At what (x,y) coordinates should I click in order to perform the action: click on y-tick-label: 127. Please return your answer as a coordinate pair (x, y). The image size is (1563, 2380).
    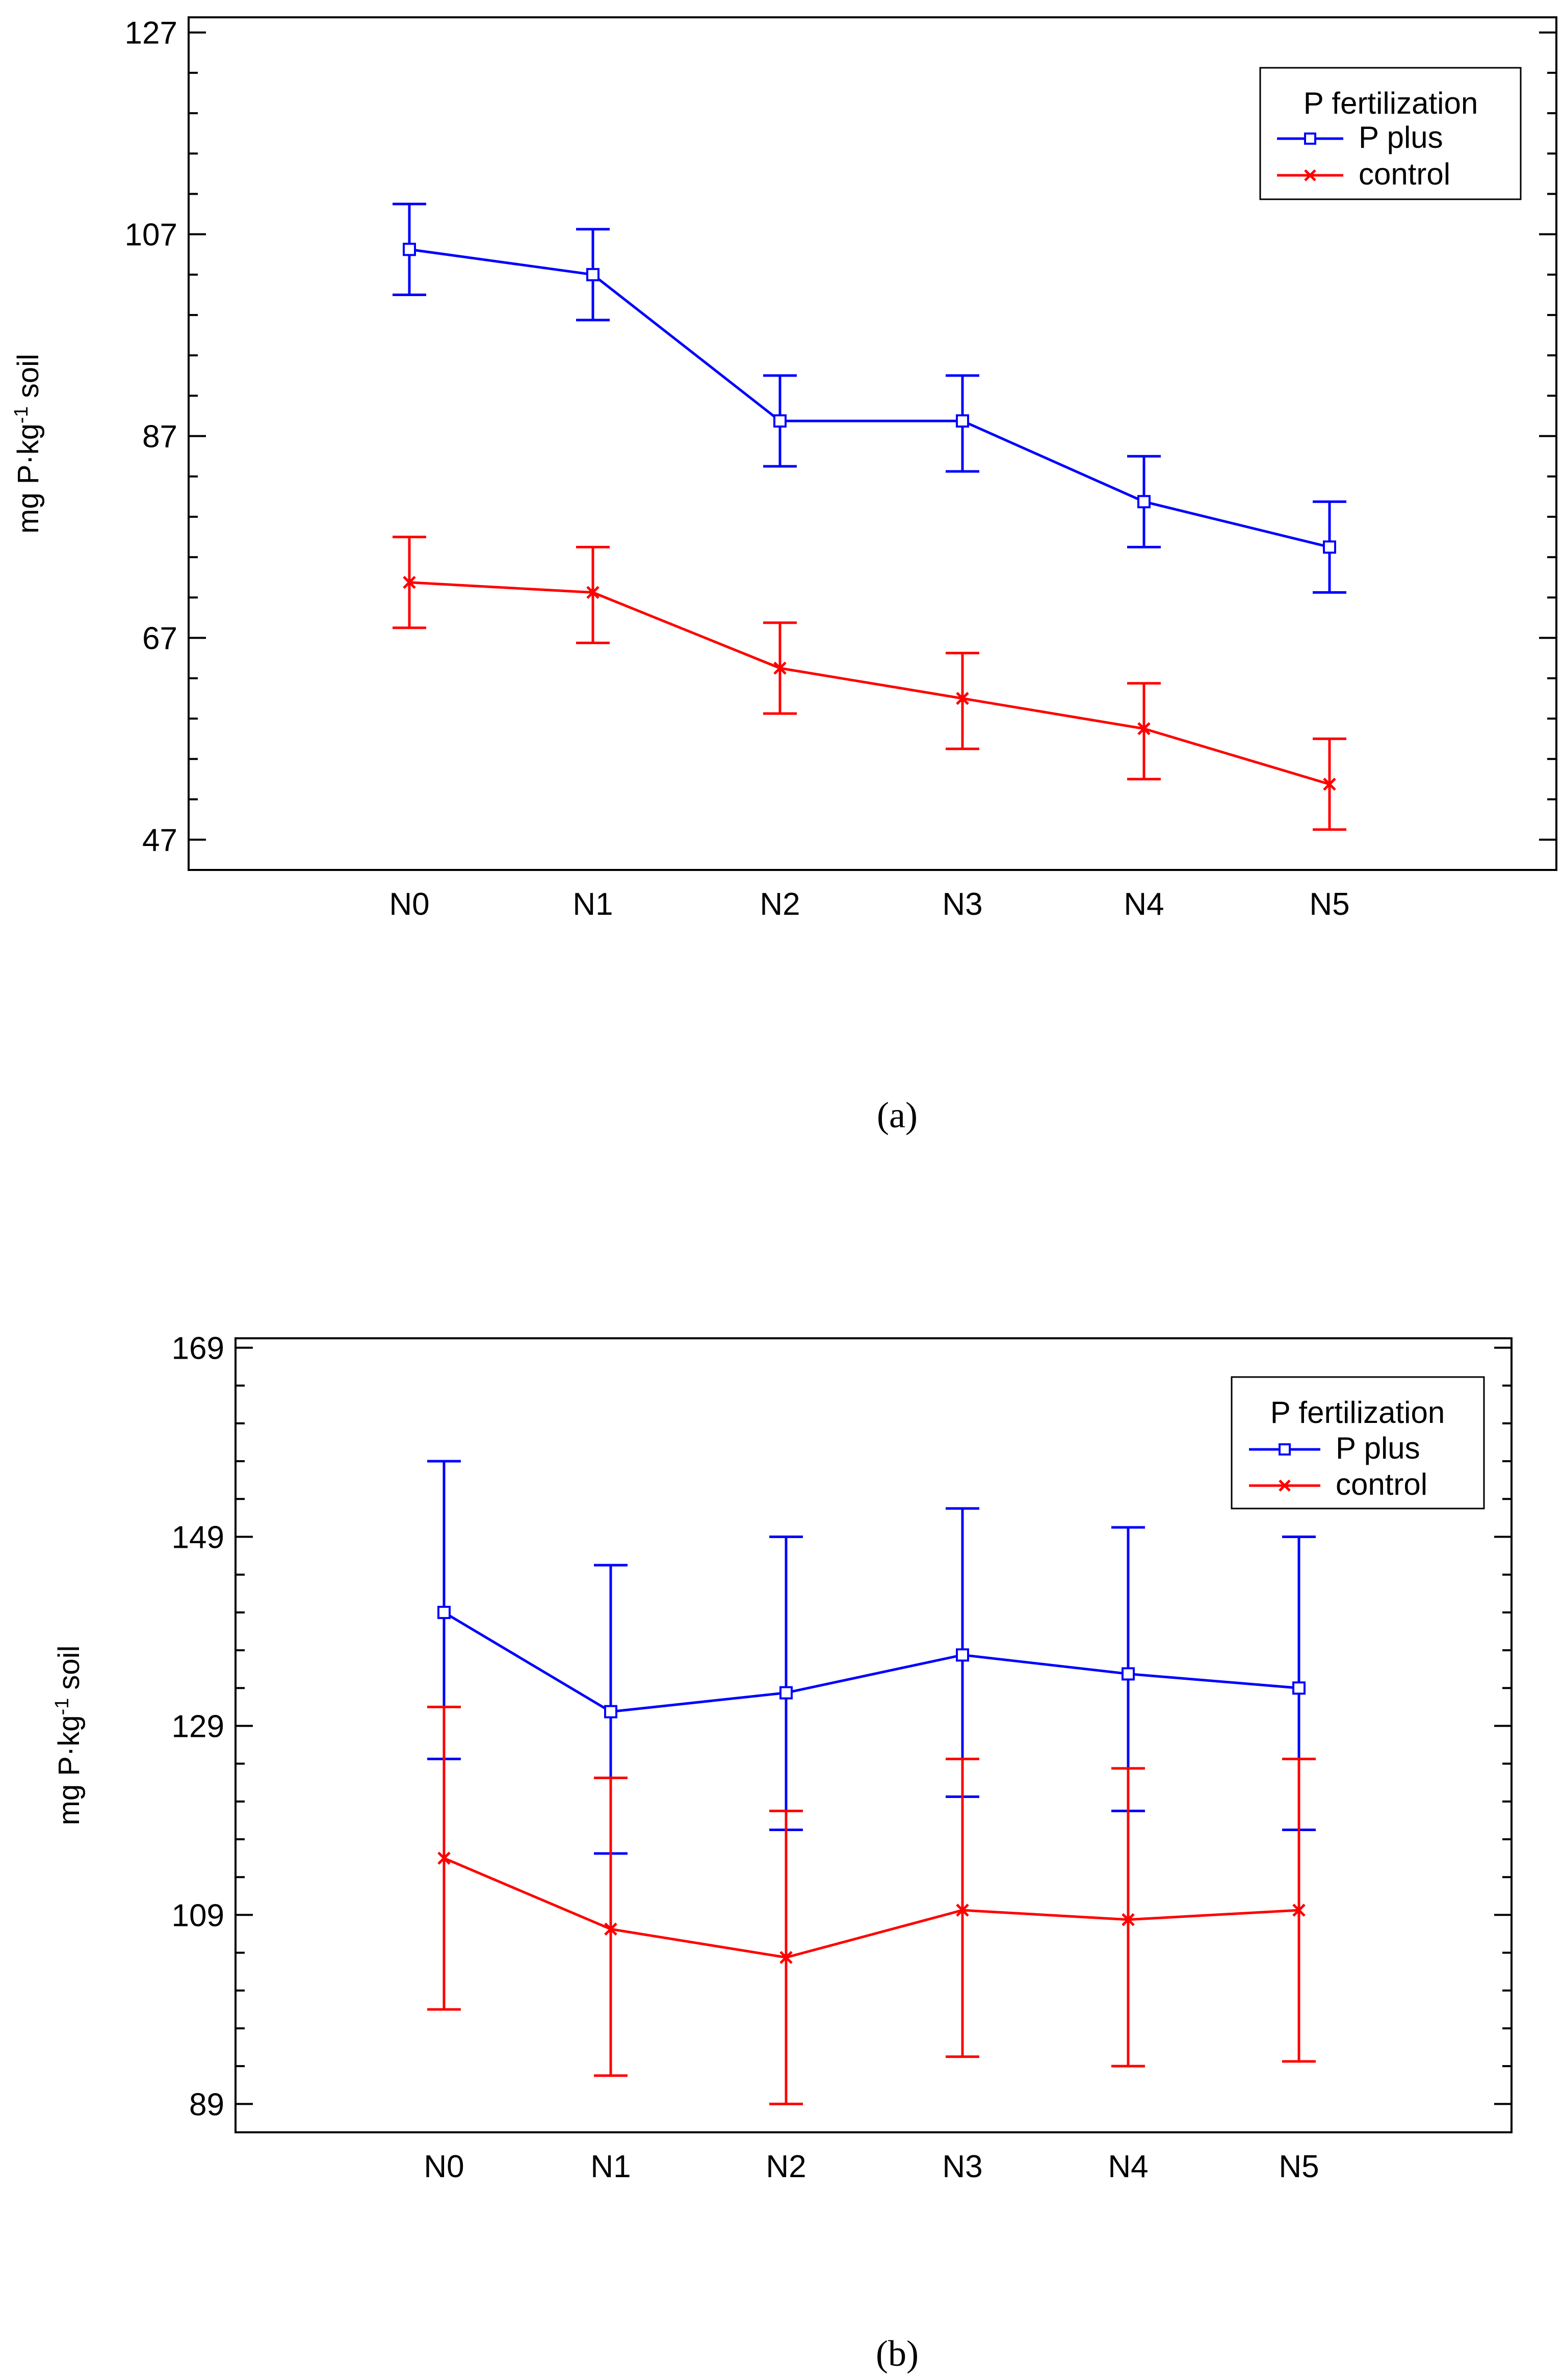
    Looking at the image, I should click on (151, 33).